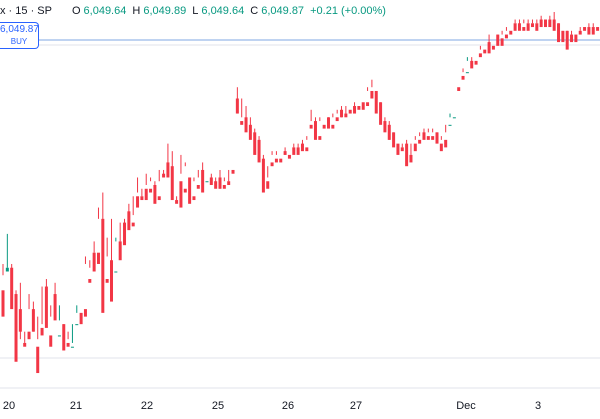  What do you see at coordinates (26, 11) in the screenshot?
I see `symbol-interval-label: x · 15 · SP` at bounding box center [26, 11].